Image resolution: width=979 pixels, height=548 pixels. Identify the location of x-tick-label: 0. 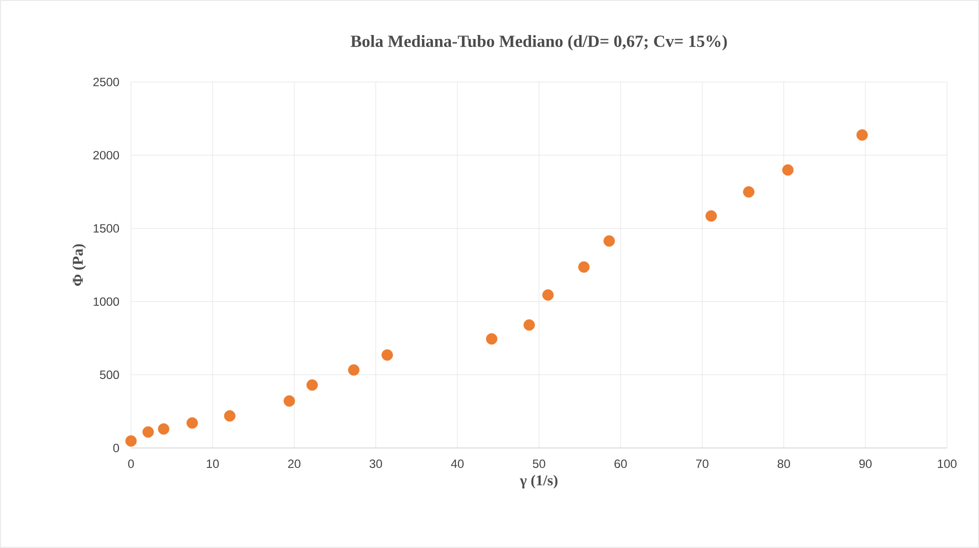
(131, 464).